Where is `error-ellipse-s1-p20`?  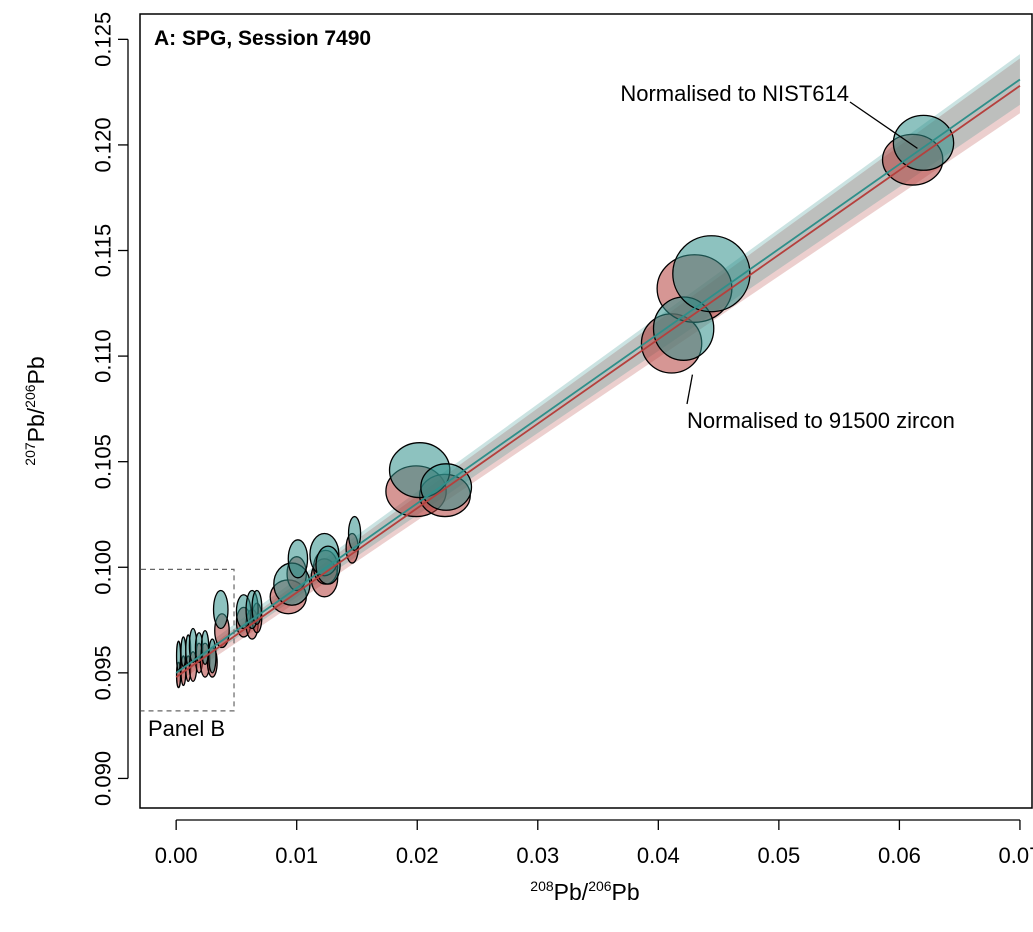
error-ellipse-s1-p20 is located at coordinates (923, 142).